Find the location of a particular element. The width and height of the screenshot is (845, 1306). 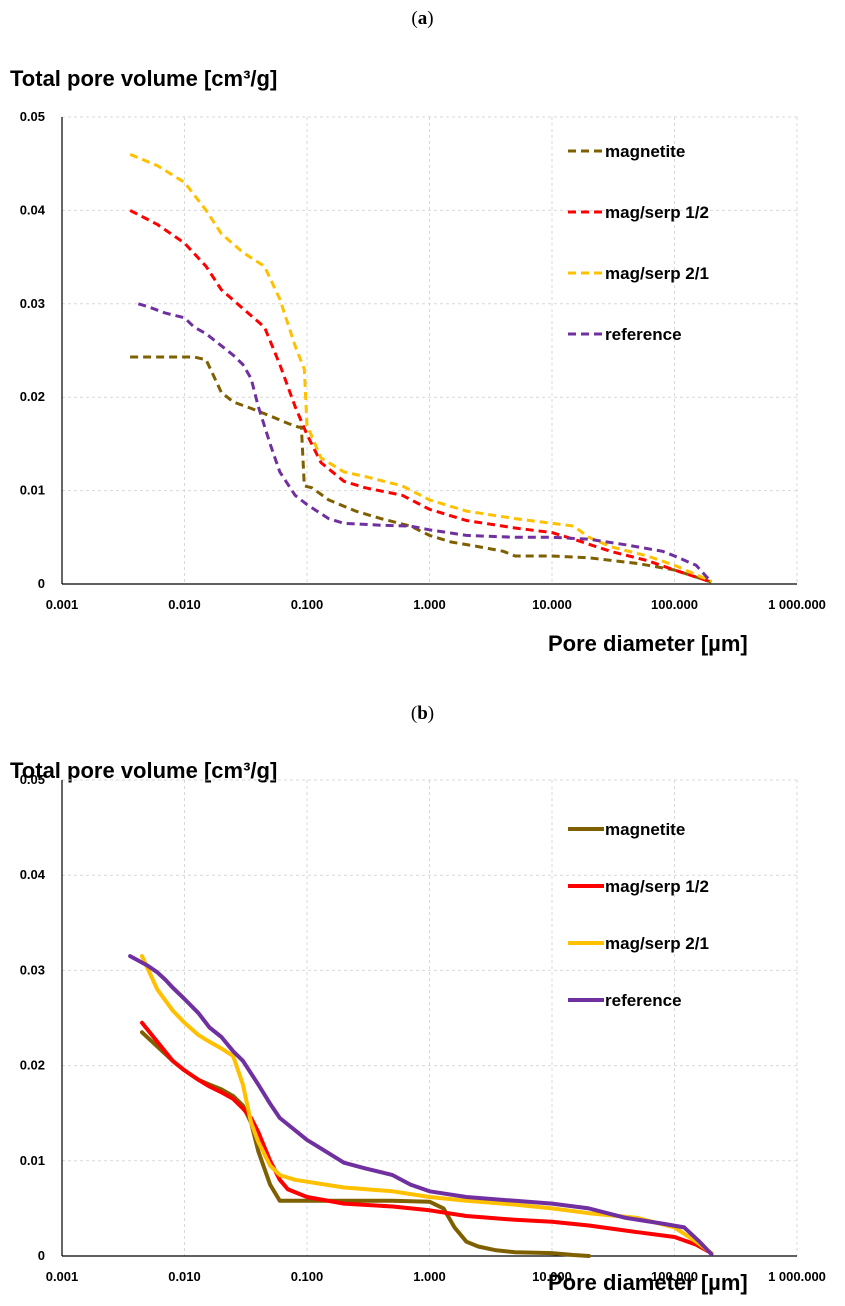

chart-b-y-tick-label: 0.05 is located at coordinates (32, 779).